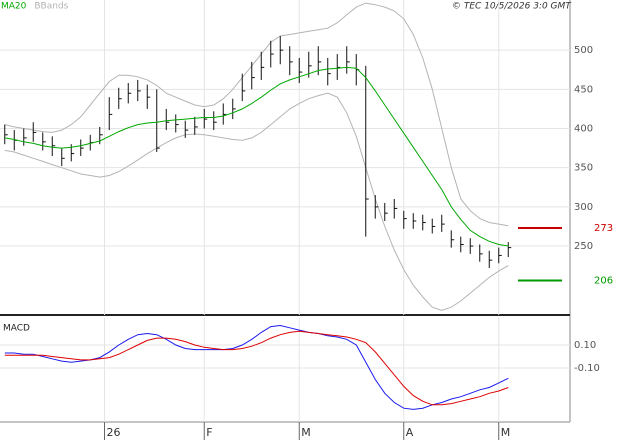 The image size is (627, 440). What do you see at coordinates (410, 432) in the screenshot?
I see `x-tick-label: A` at bounding box center [410, 432].